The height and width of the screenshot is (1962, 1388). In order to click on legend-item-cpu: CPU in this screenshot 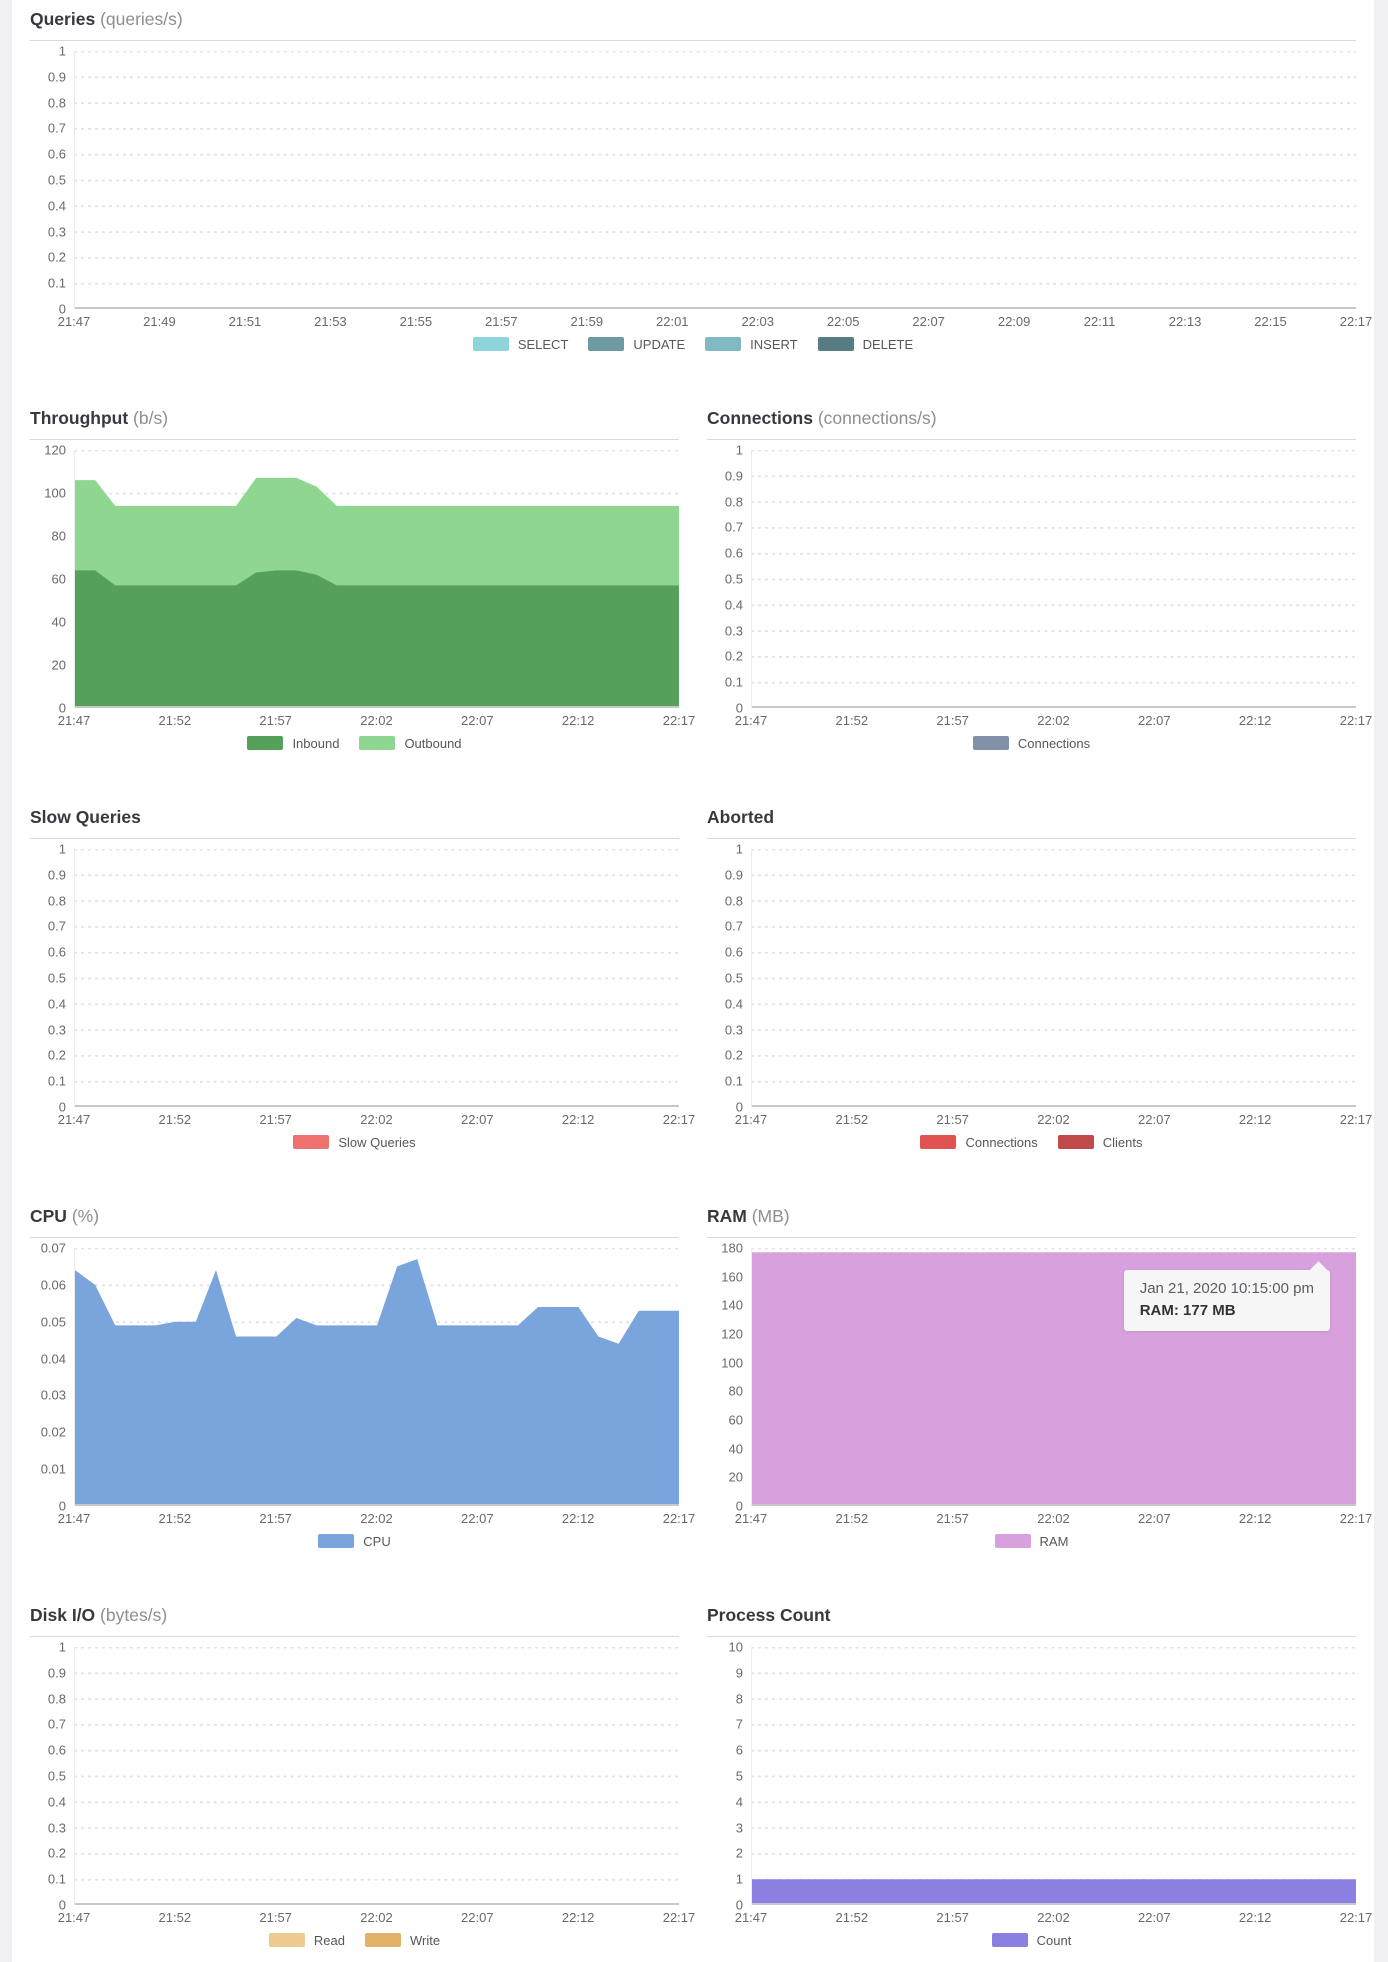, I will do `click(354, 1541)`.